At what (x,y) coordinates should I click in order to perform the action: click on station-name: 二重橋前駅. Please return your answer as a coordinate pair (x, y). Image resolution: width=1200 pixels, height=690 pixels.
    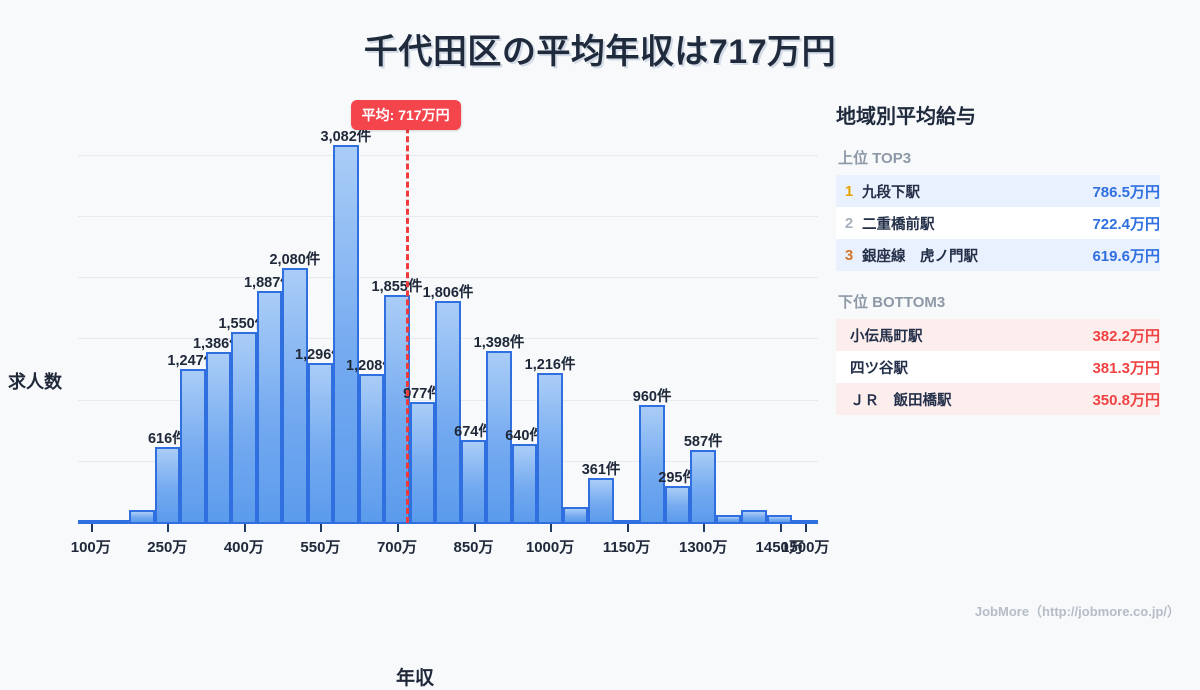
    Looking at the image, I should click on (898, 224).